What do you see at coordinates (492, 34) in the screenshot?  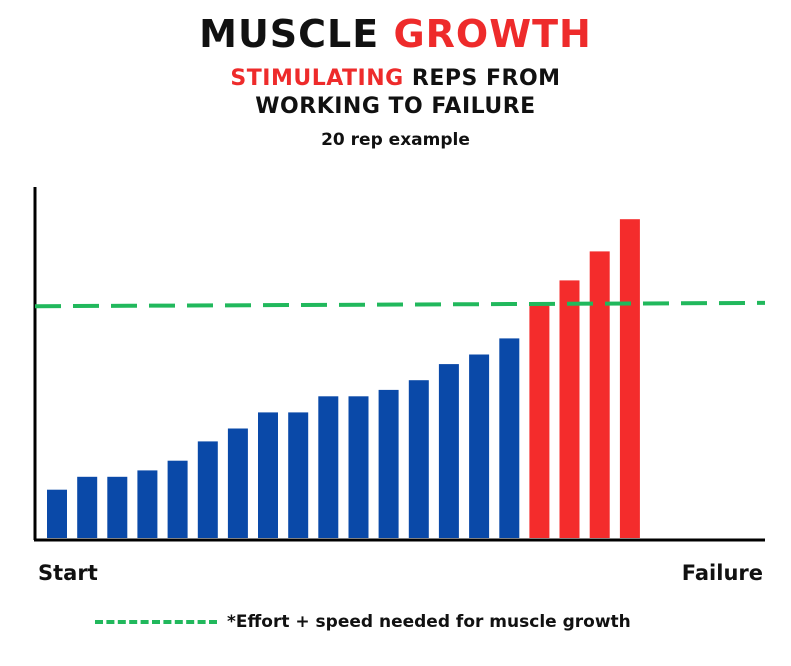 I see `title-word-growth: GROWTH` at bounding box center [492, 34].